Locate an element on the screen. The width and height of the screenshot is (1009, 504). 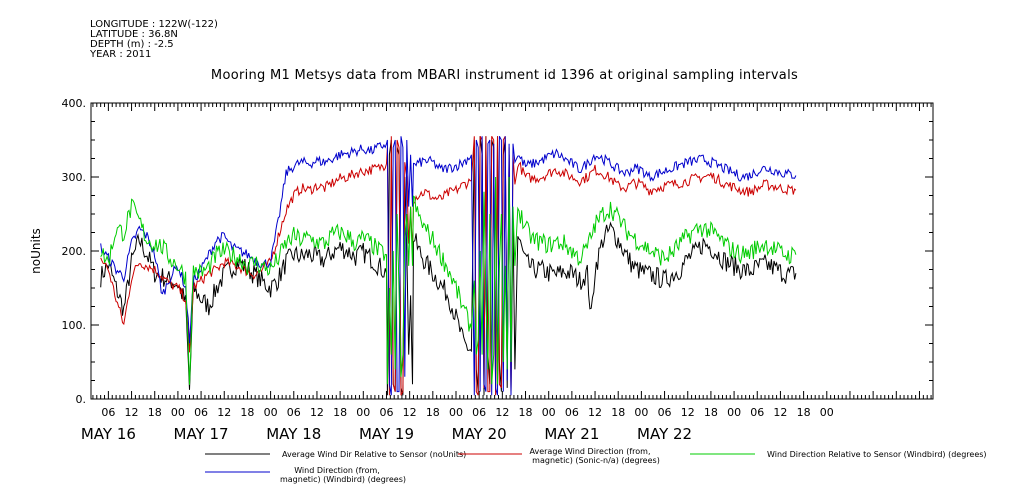
year-label: YEAR : 2011 is located at coordinates (121, 54).